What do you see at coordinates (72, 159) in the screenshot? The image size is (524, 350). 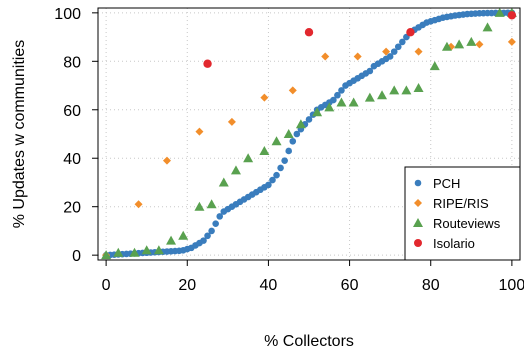 I see `y-tick-label: 40` at bounding box center [72, 159].